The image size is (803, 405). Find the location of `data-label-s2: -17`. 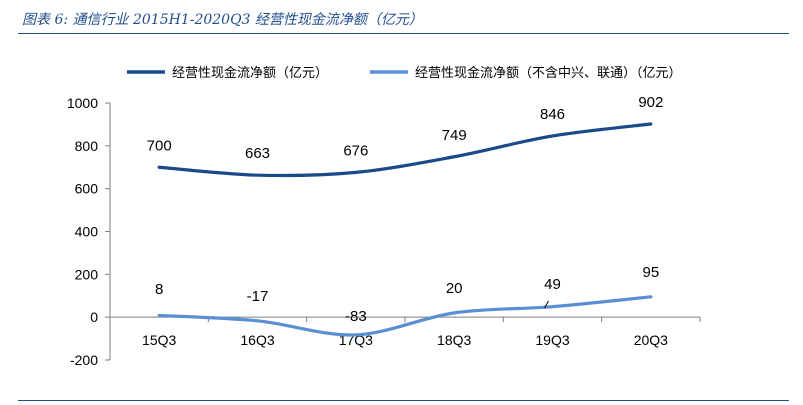

data-label-s2: -17 is located at coordinates (258, 296).